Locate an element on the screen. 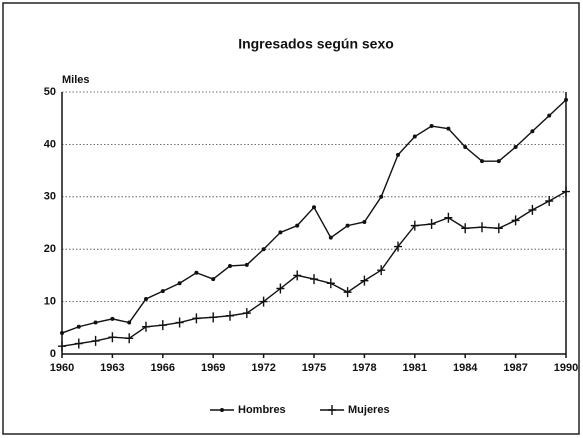 The image size is (583, 438). x-tick-label: 1972 is located at coordinates (263, 368).